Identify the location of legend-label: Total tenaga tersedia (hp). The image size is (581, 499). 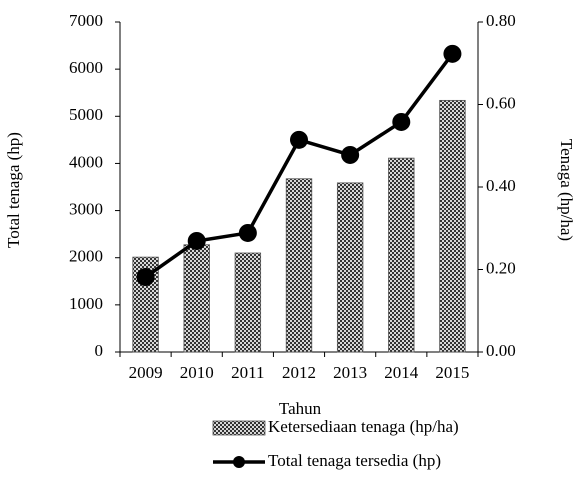
(354, 460).